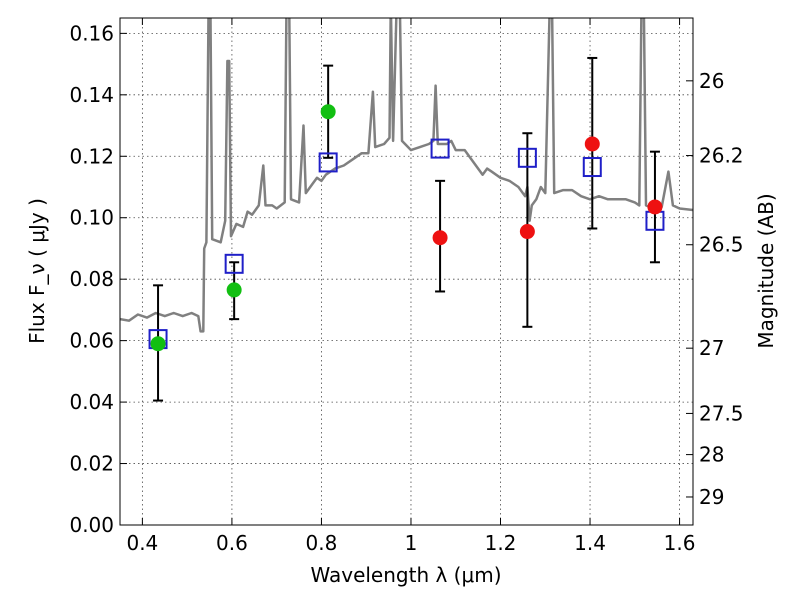  What do you see at coordinates (91, 95) in the screenshot?
I see `y-tick-label: 0.14` at bounding box center [91, 95].